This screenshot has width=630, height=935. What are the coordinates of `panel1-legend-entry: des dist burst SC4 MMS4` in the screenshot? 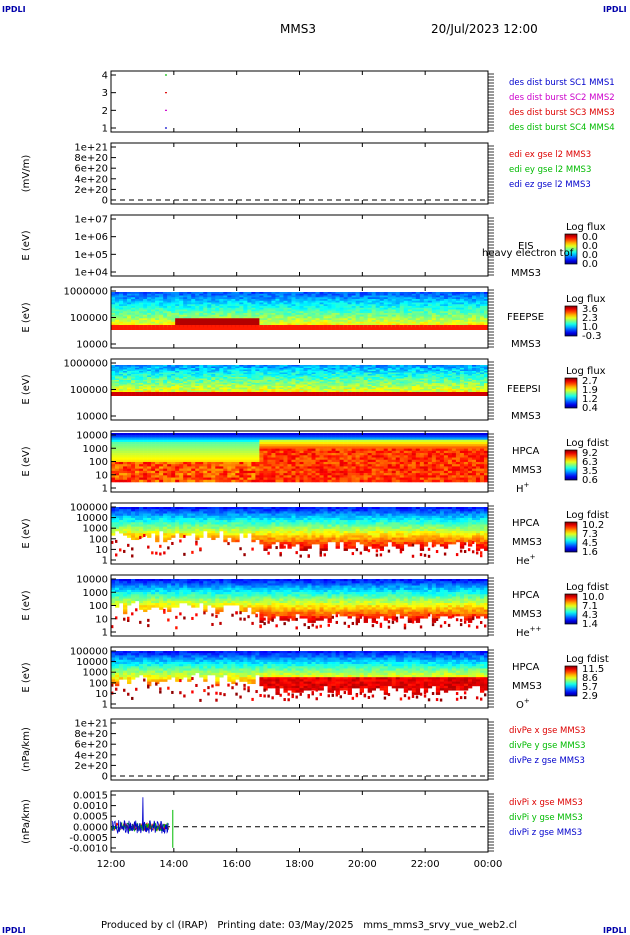 It's located at (562, 128).